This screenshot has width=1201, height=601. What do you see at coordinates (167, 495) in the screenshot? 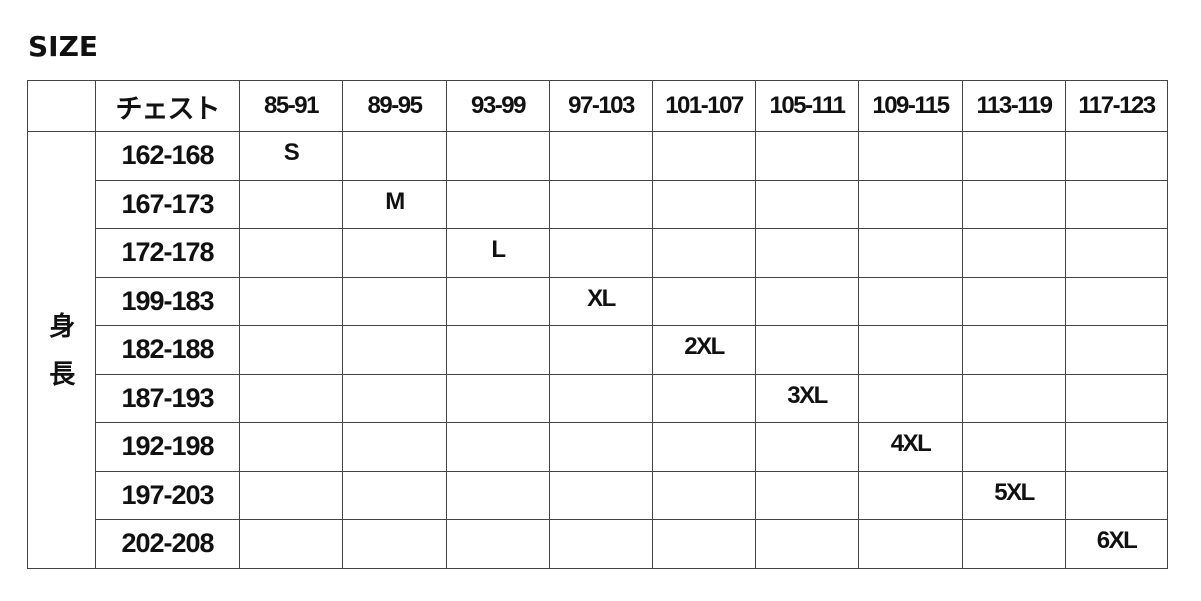
I see `height-range: 197-203` at bounding box center [167, 495].